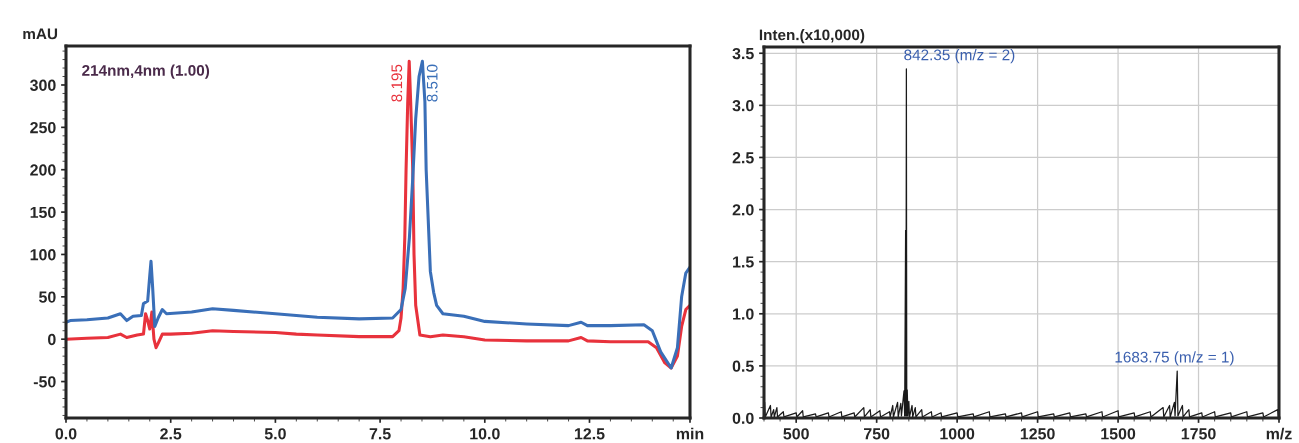 This screenshot has height=443, width=1299. What do you see at coordinates (380, 434) in the screenshot?
I see `x-tick-label: 7.5` at bounding box center [380, 434].